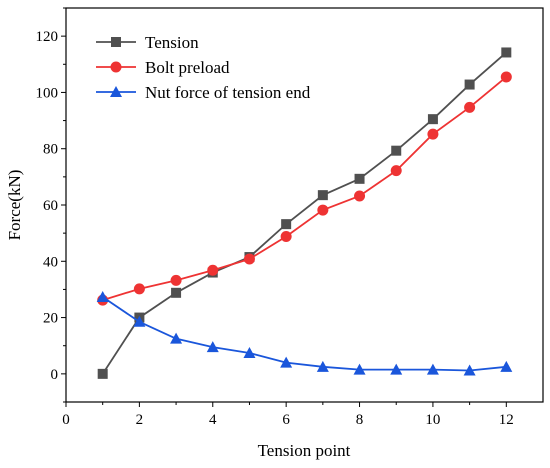 The height and width of the screenshot is (468, 550). I want to click on legend-label: Tension, so click(172, 42).